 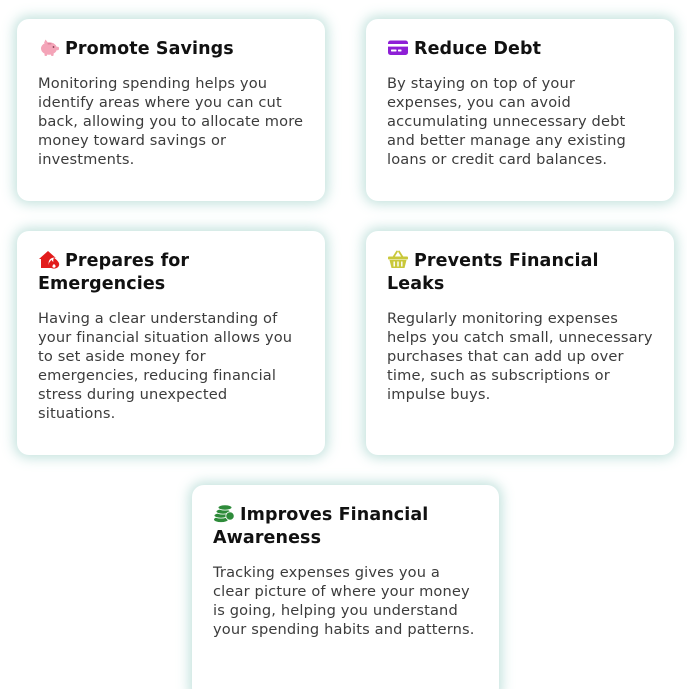 I want to click on card-title-prepares-for-emergencies: Prepares for Emergencies, so click(x=171, y=273).